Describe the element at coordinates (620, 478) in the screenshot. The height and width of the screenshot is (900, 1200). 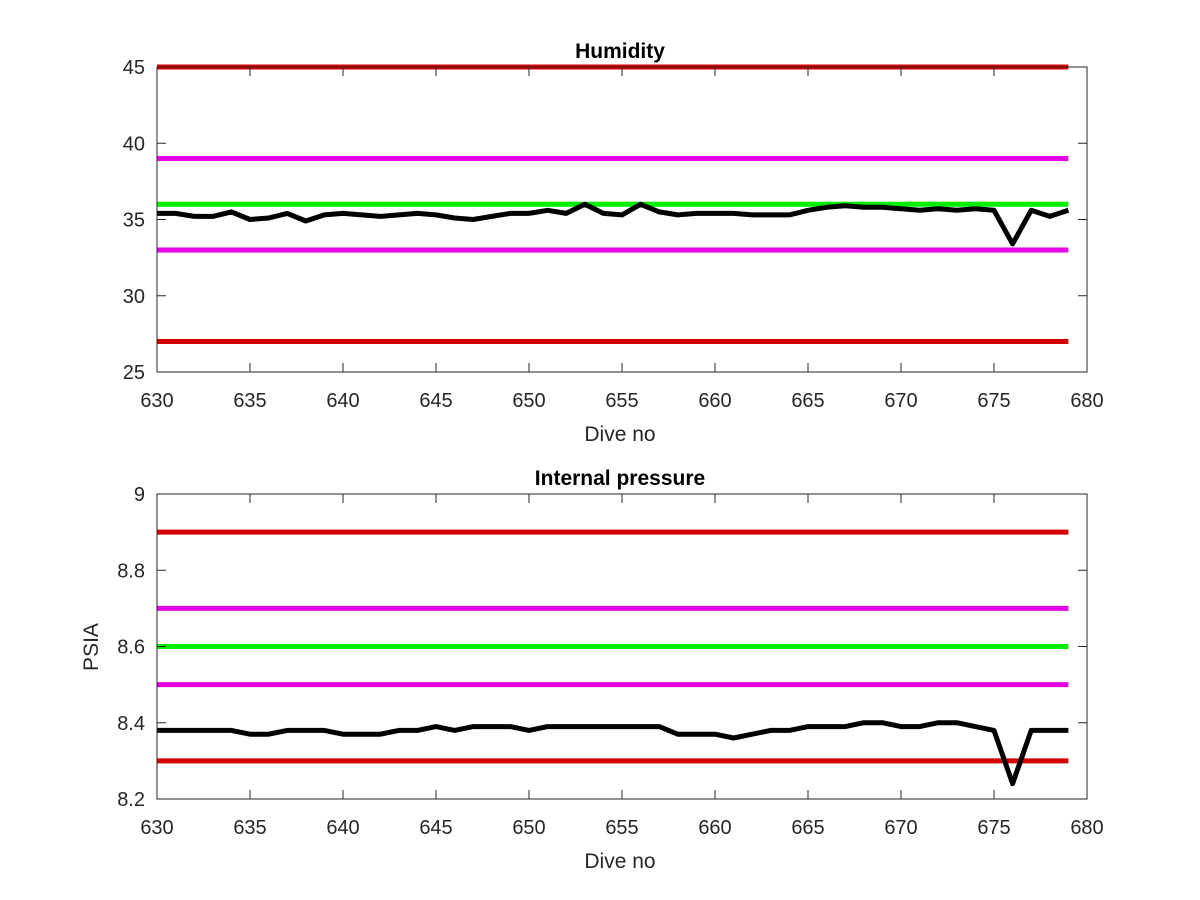
I see `chart-title: Internal pressure` at that location.